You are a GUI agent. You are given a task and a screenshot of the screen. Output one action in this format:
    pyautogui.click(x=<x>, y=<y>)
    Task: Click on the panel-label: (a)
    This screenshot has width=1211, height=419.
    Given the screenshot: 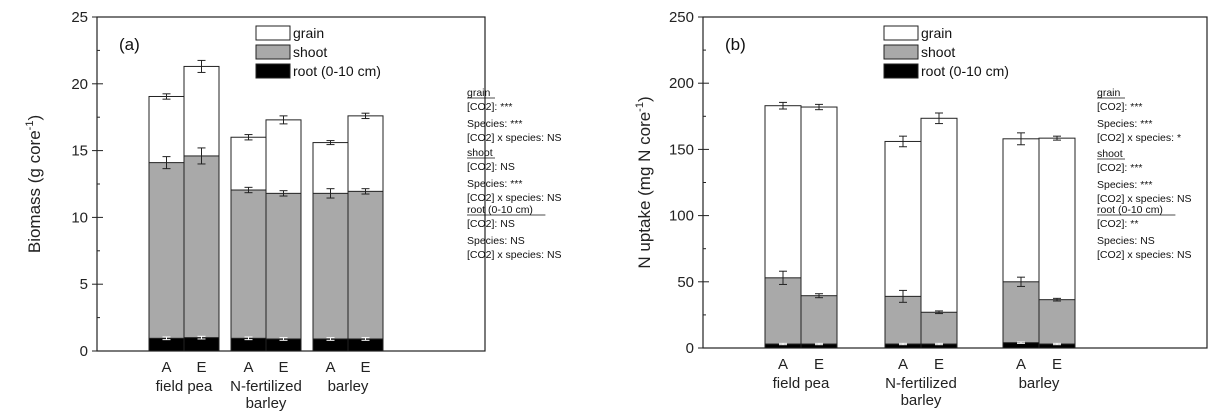 What is the action you would take?
    pyautogui.click(x=129, y=44)
    